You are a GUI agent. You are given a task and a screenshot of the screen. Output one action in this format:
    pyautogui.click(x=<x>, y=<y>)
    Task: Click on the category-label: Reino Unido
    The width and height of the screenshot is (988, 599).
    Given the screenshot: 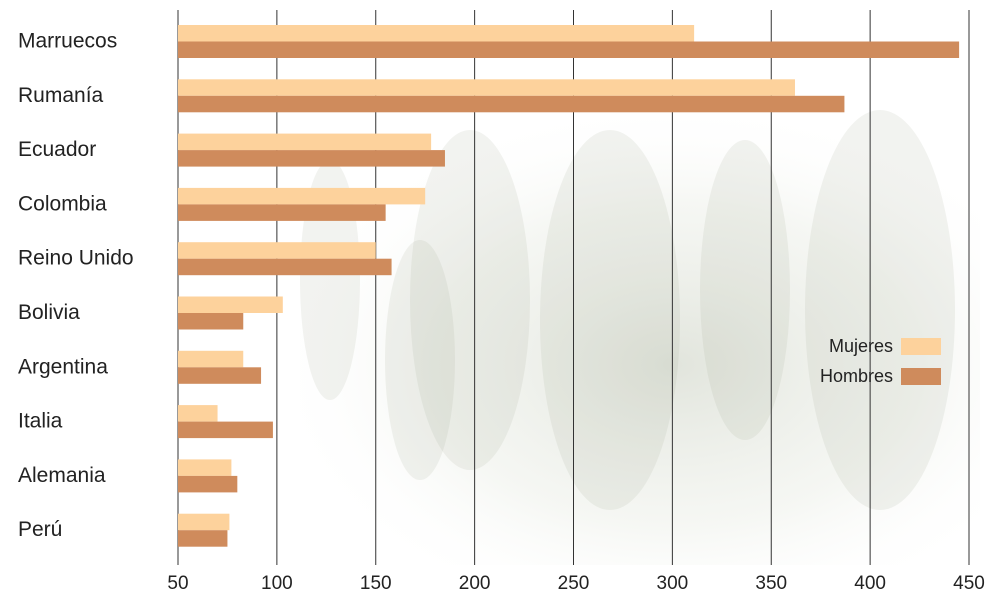 What is the action you would take?
    pyautogui.click(x=76, y=258)
    